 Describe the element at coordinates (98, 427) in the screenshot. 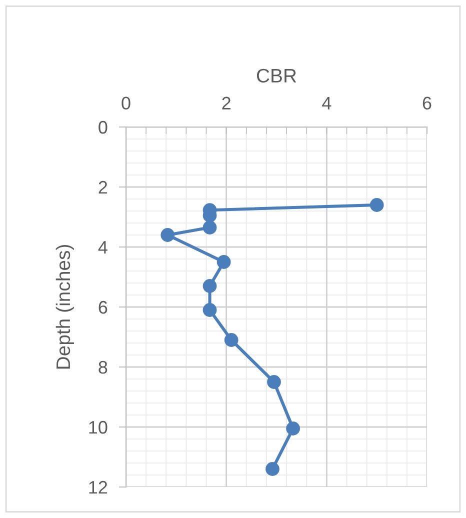

I see `y-tick-label: 10` at that location.